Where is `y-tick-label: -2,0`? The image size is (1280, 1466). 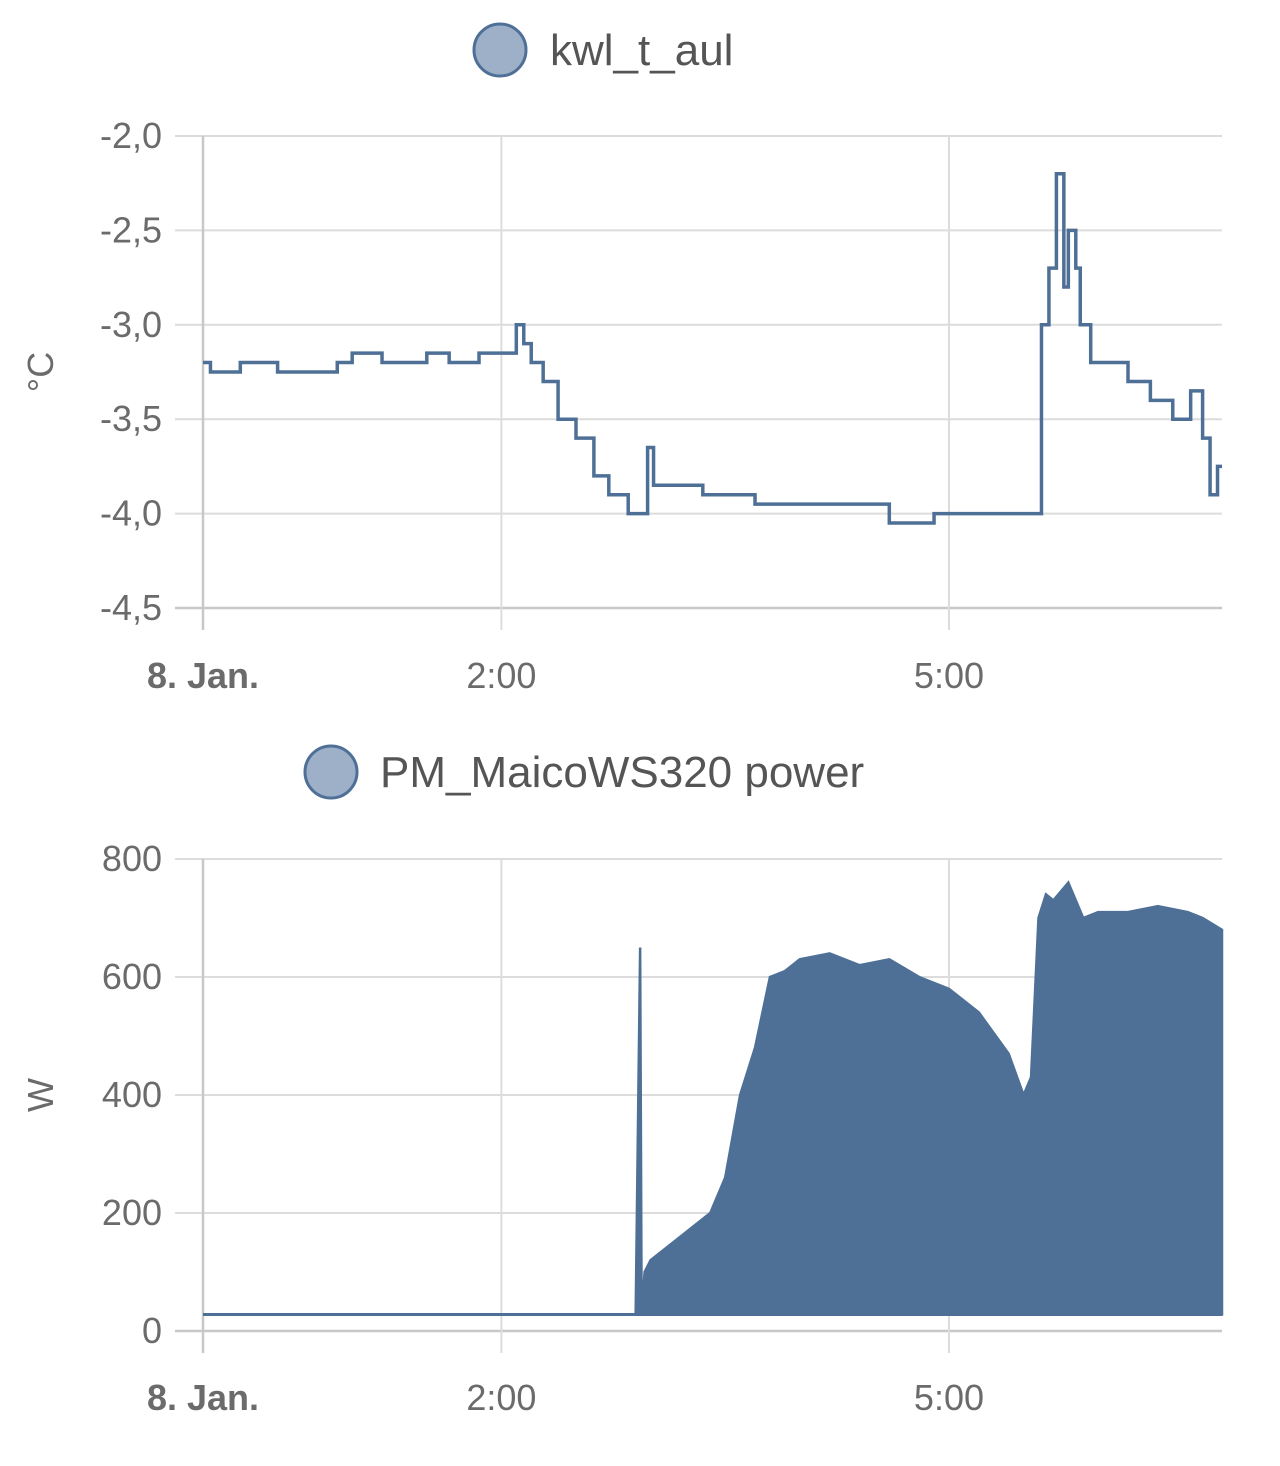 y-tick-label: -2,0 is located at coordinates (131, 135).